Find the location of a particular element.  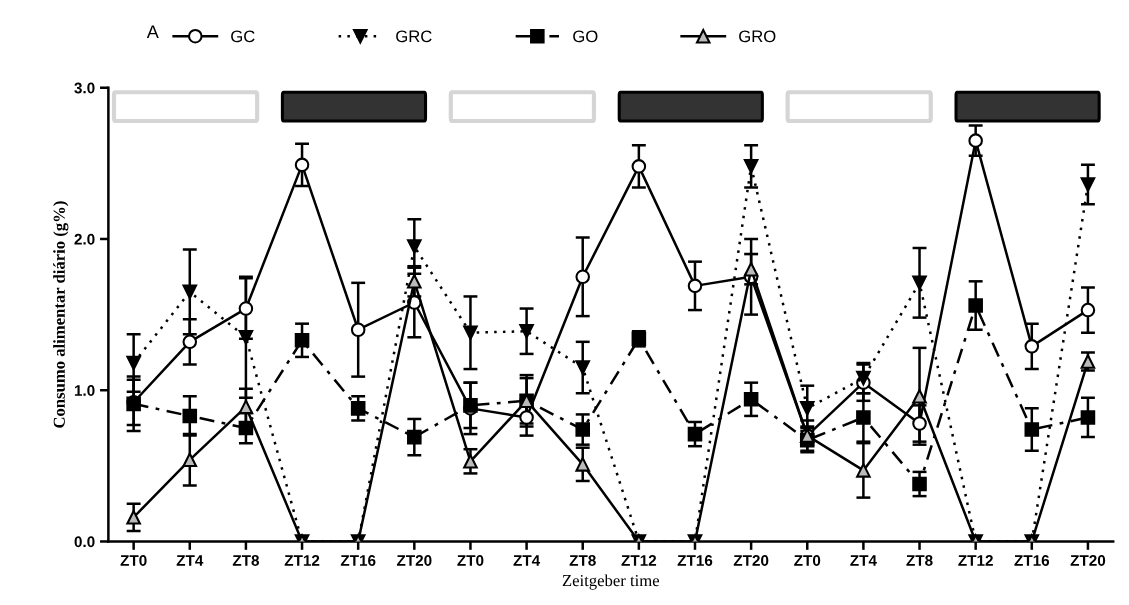

y-tick-label: 1.0 is located at coordinates (84, 390).